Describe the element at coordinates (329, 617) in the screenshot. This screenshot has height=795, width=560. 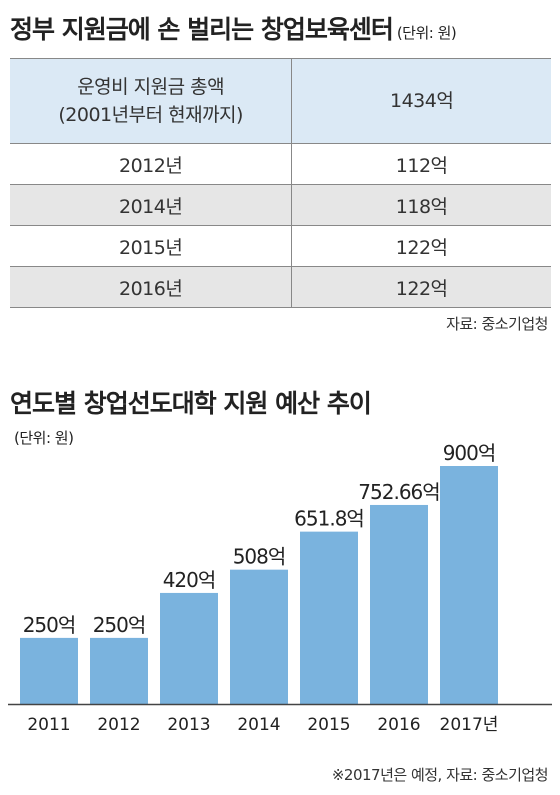
I see `bar-2015` at that location.